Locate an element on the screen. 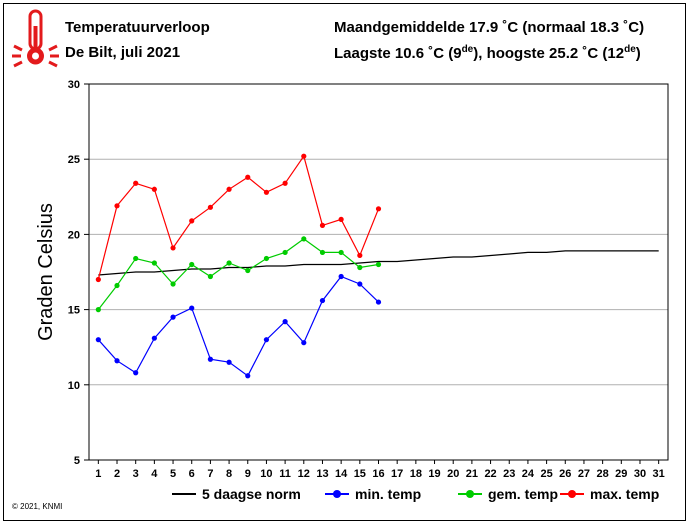 The image size is (691, 526). legend-label-gem-temp: gem. temp is located at coordinates (523, 494).